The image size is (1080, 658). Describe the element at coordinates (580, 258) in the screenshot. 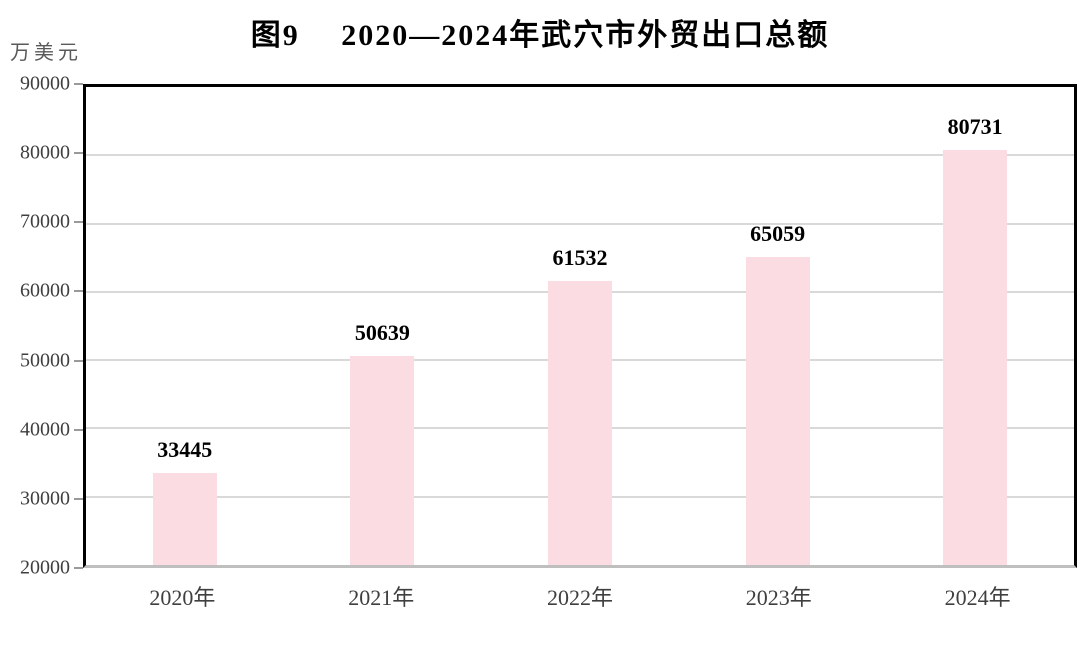

I see `bar-value-label: 61532` at that location.